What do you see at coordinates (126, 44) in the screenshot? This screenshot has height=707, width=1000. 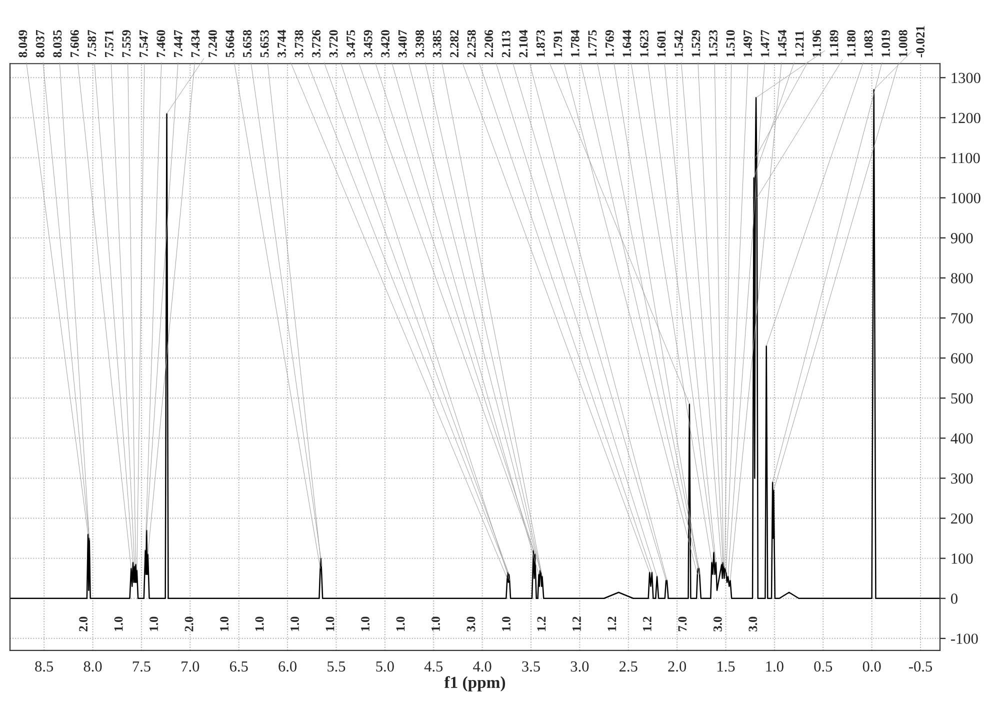 I see `annotation: 7.559` at bounding box center [126, 44].